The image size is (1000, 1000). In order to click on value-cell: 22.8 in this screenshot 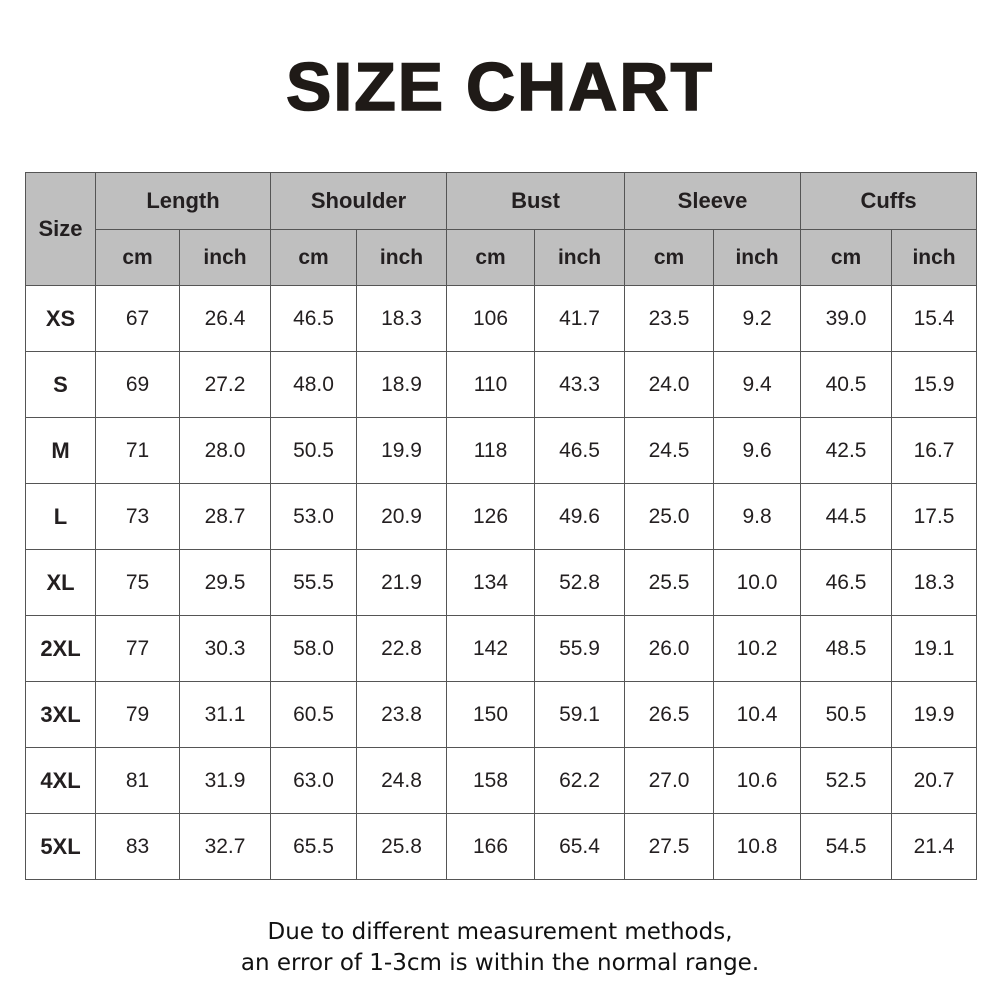, I will do `click(402, 648)`.